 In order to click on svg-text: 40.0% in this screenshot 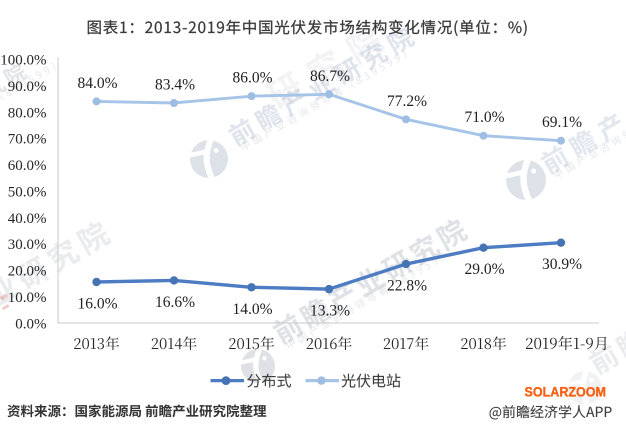, I will do `click(27, 219)`.